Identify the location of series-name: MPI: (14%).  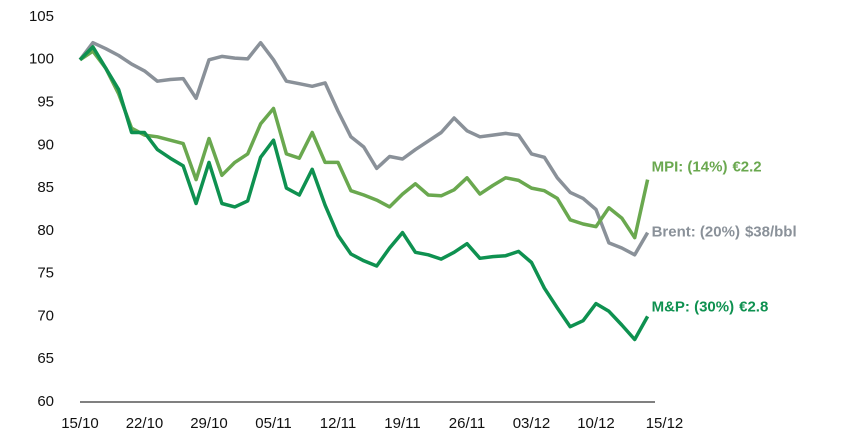
(690, 167).